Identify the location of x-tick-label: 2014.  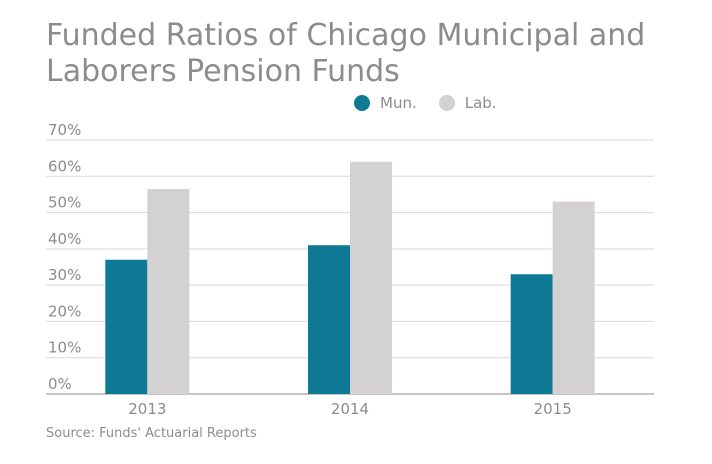
(350, 409).